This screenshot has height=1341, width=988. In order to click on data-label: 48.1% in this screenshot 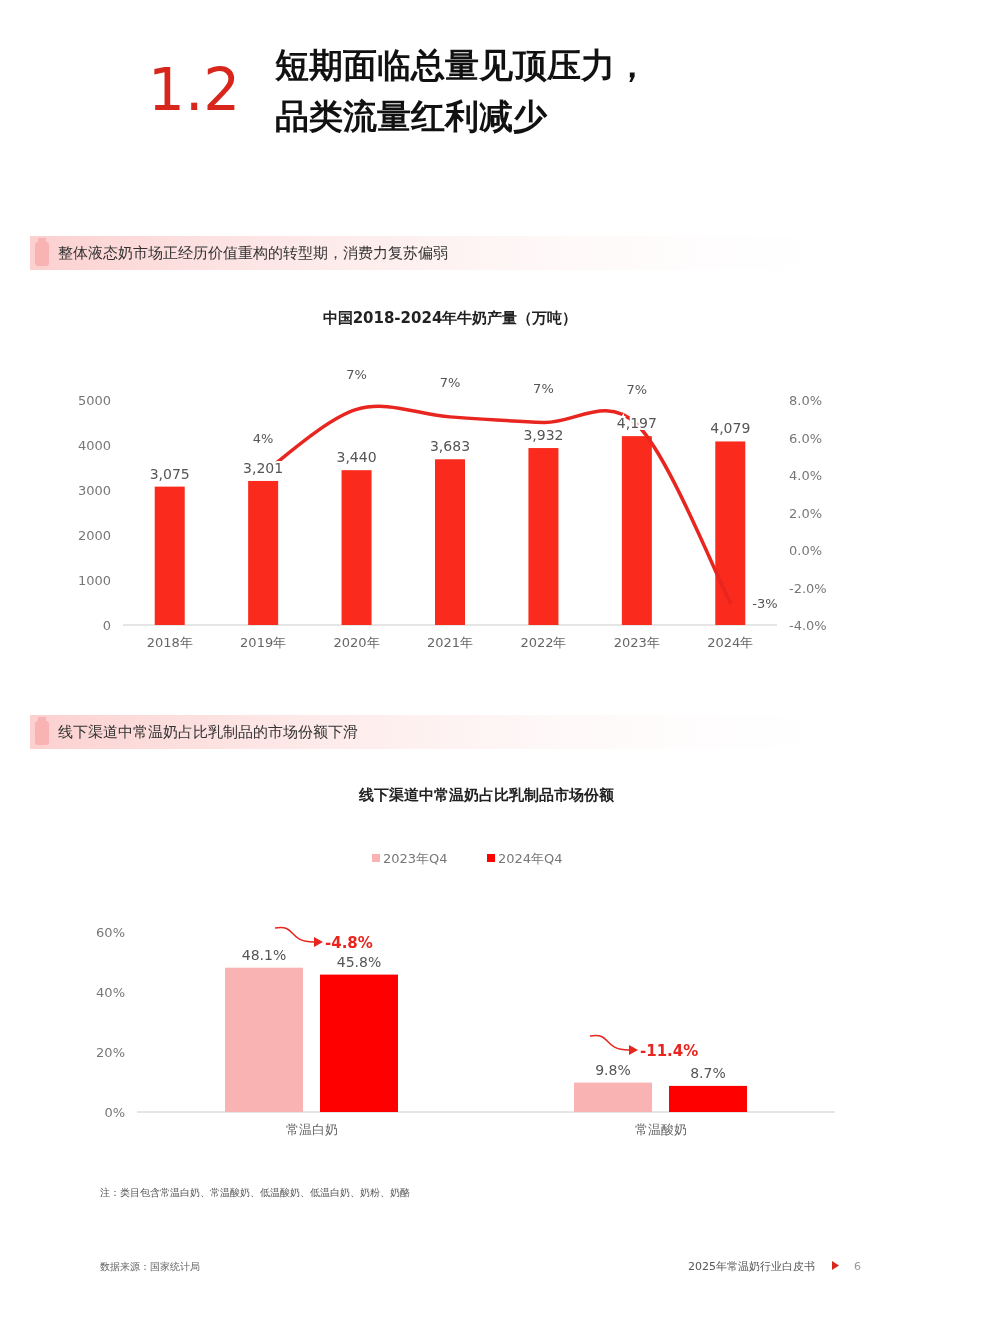, I will do `click(264, 954)`.